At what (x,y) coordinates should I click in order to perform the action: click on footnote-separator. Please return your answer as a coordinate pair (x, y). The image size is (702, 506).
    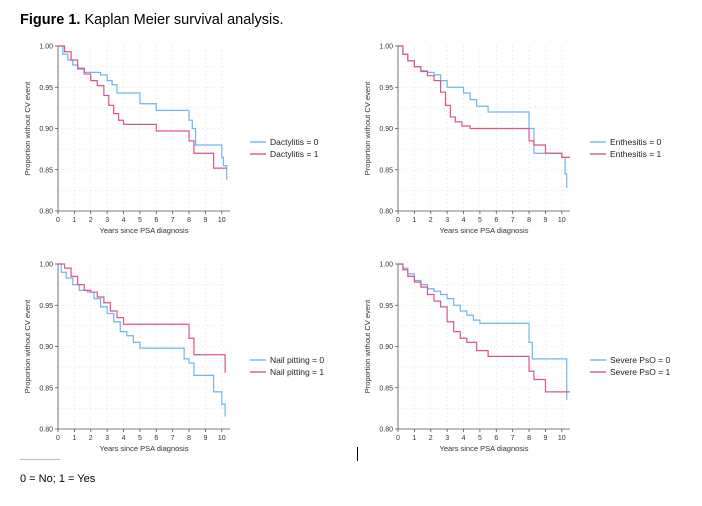
    Looking at the image, I should click on (40, 459).